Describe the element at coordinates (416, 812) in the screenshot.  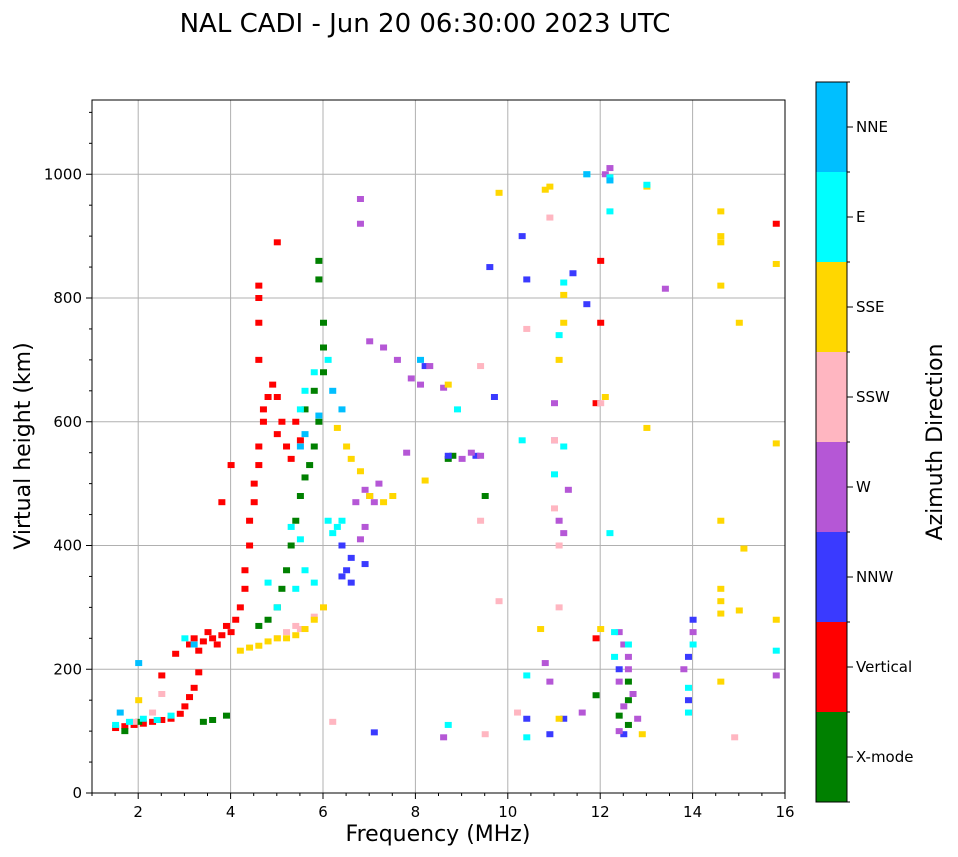
I see `x-tick-label: 8` at that location.